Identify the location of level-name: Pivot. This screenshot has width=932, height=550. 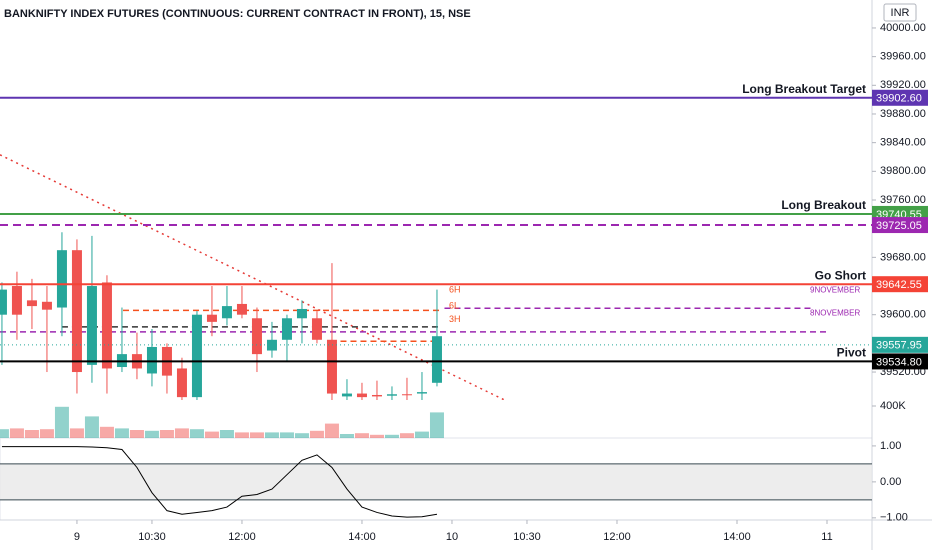
(851, 353).